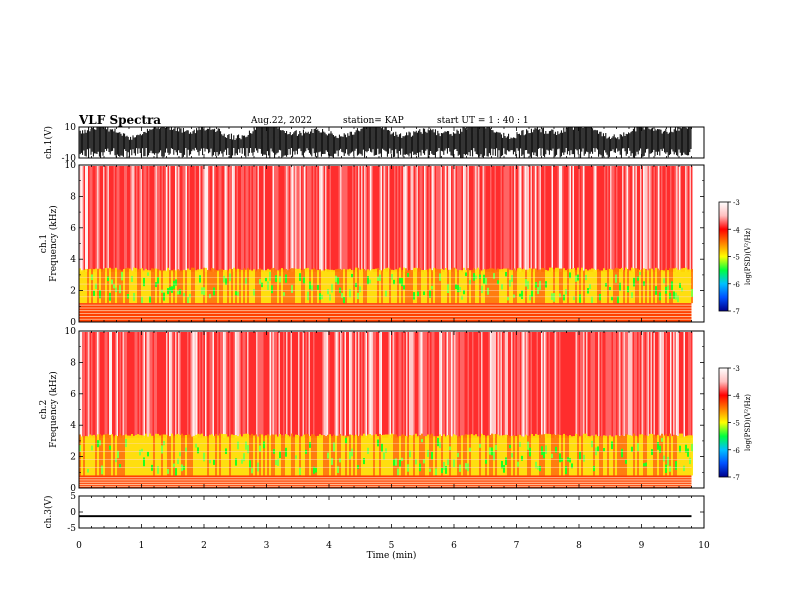 This screenshot has width=792, height=612. I want to click on x-tick-label: 8, so click(579, 546).